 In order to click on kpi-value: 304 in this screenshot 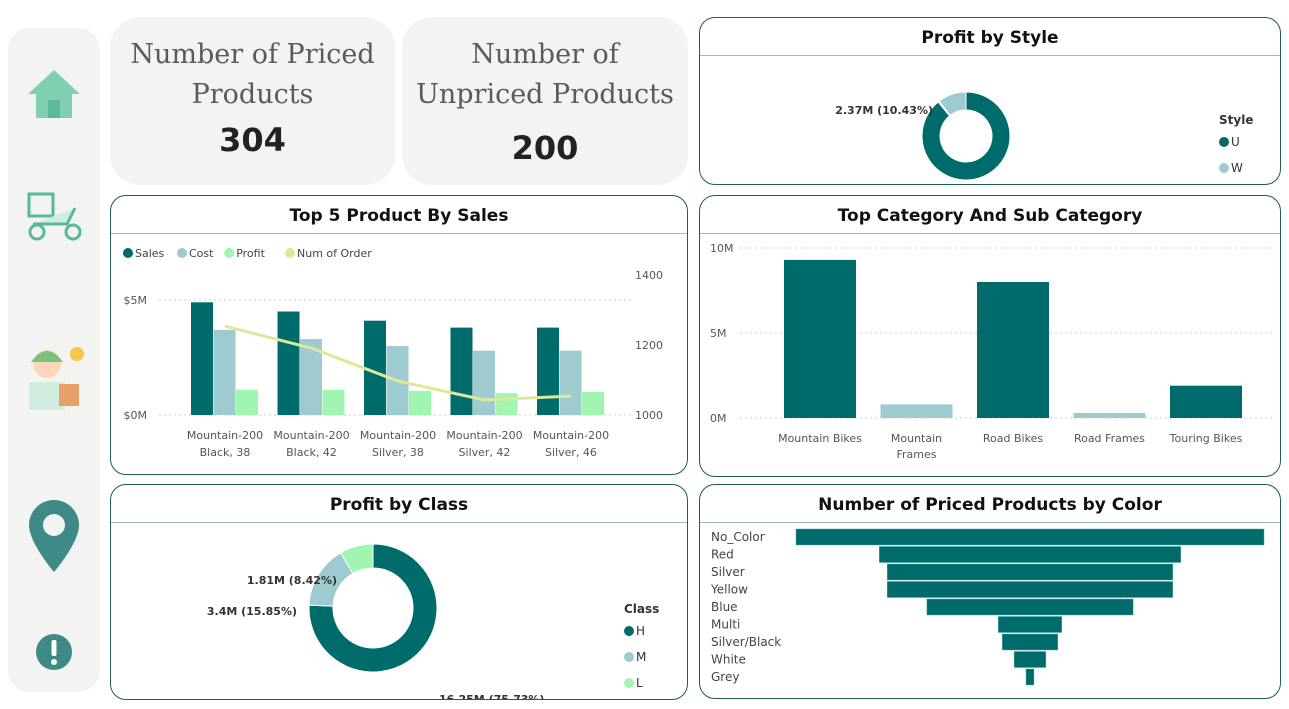, I will do `click(252, 140)`.